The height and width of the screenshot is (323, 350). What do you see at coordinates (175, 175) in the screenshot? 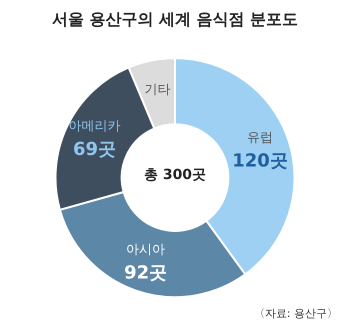
I see `text: 총 300곳` at bounding box center [175, 175].